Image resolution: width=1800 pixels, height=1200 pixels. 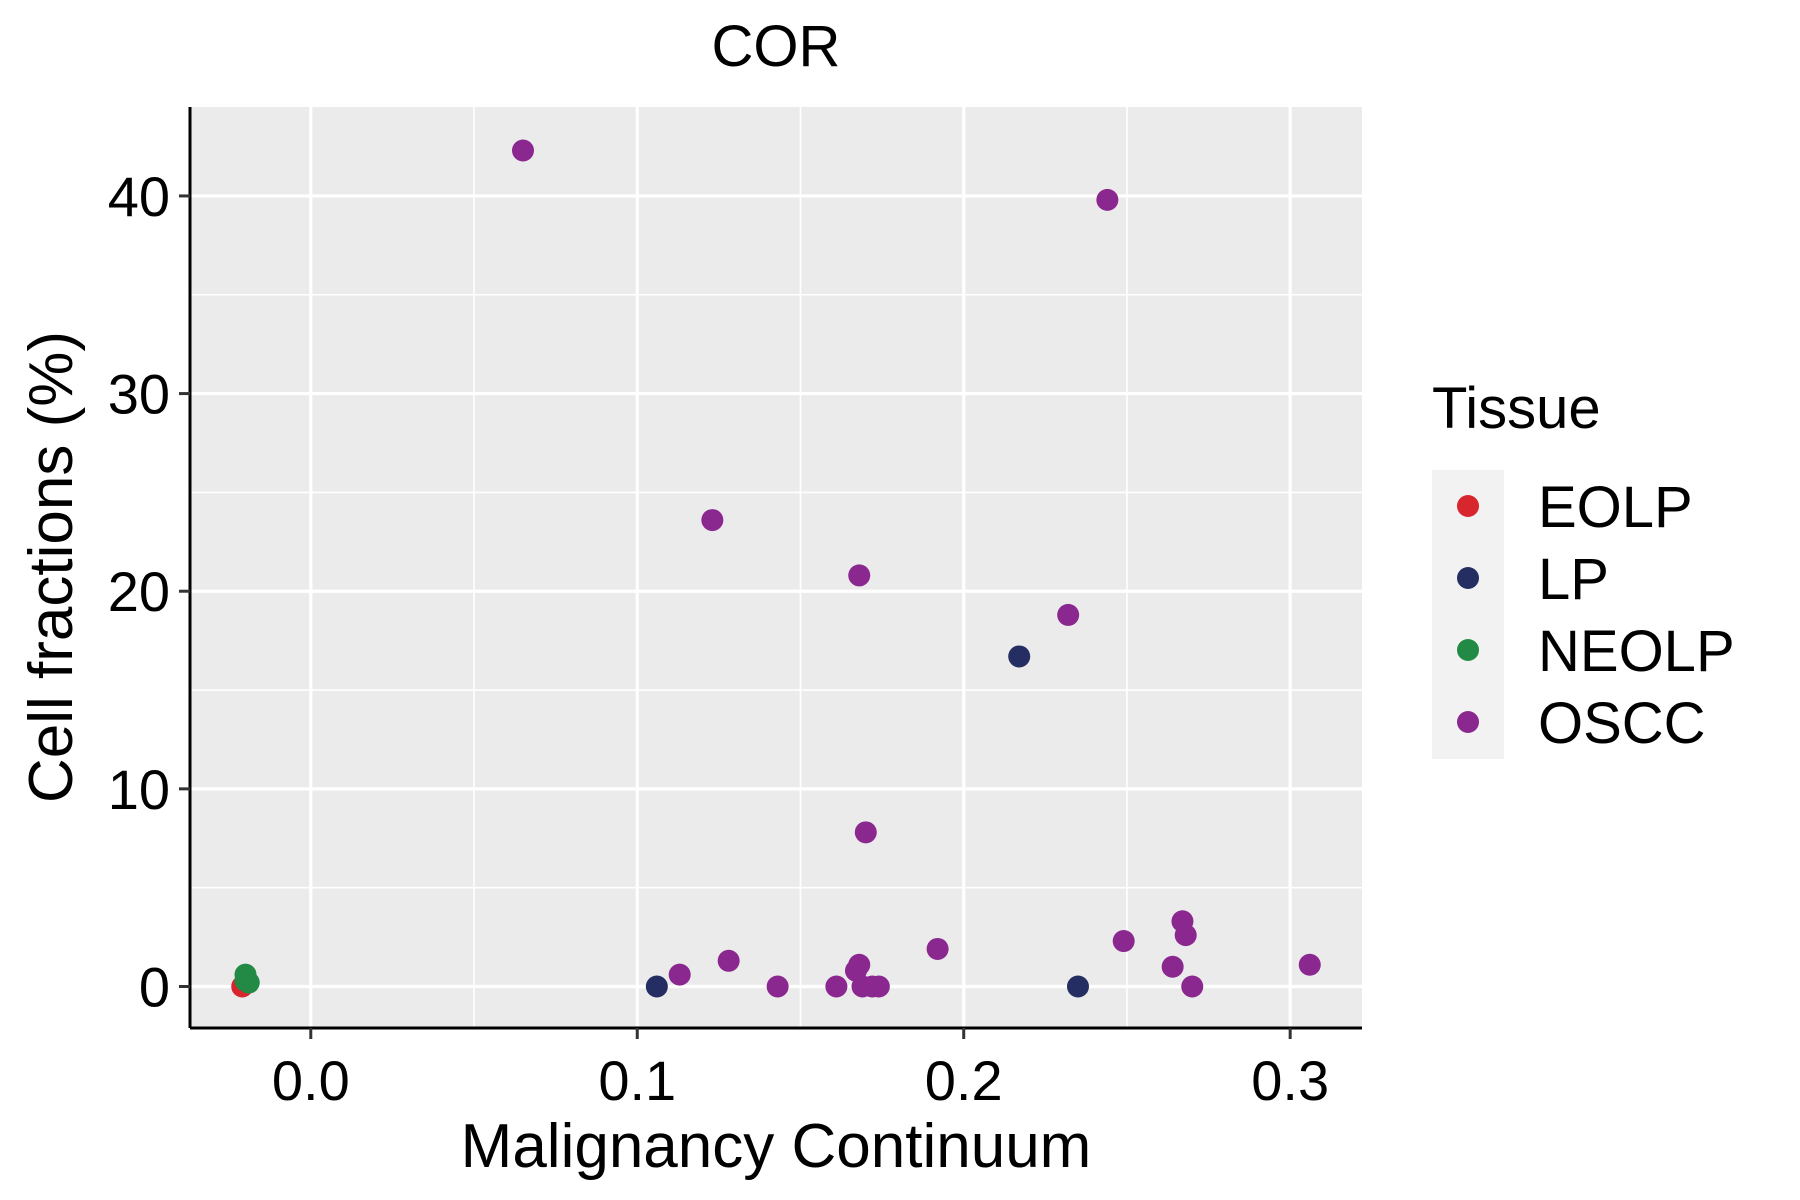 What do you see at coordinates (1468, 578) in the screenshot?
I see `legend-key-lp` at bounding box center [1468, 578].